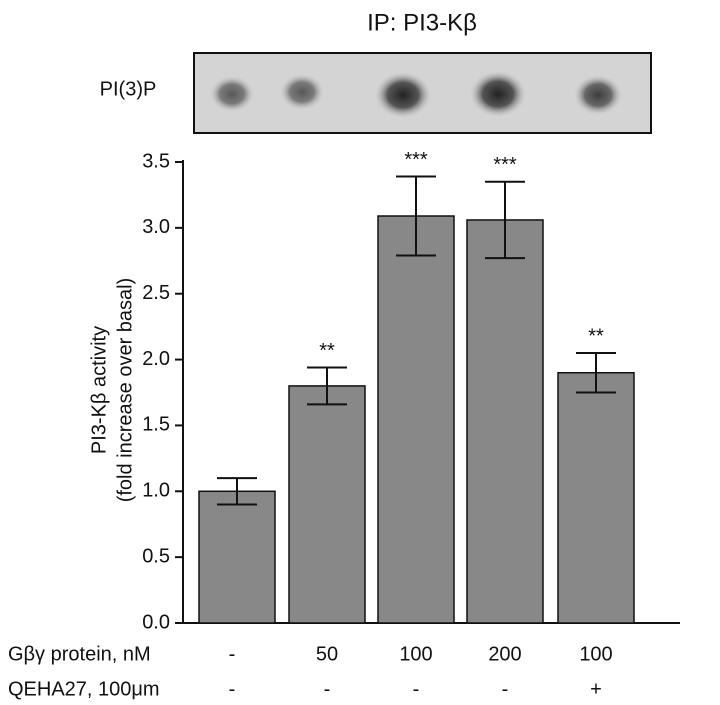 The image size is (720, 705). What do you see at coordinates (156, 359) in the screenshot?
I see `y-tick-label: 2.0` at bounding box center [156, 359].